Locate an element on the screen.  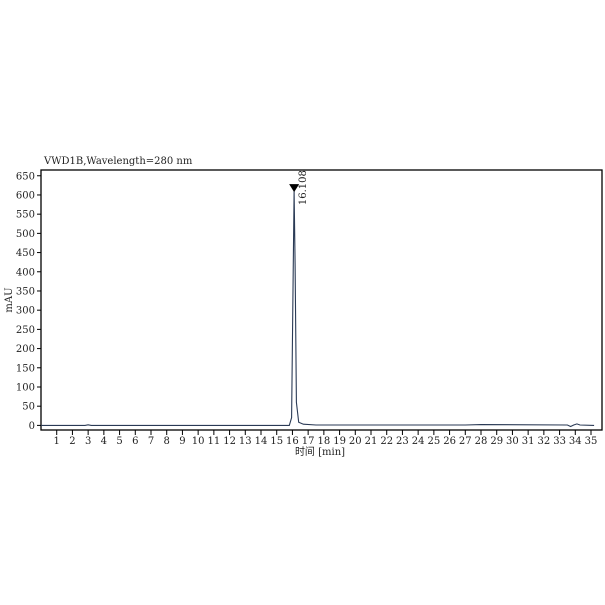
y-tick-label: 50 is located at coordinates (28, 407).